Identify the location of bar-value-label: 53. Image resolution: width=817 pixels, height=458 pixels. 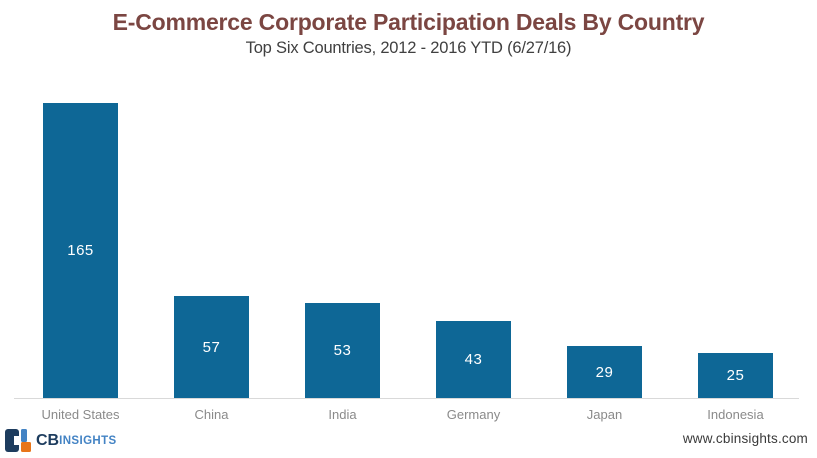
(342, 350).